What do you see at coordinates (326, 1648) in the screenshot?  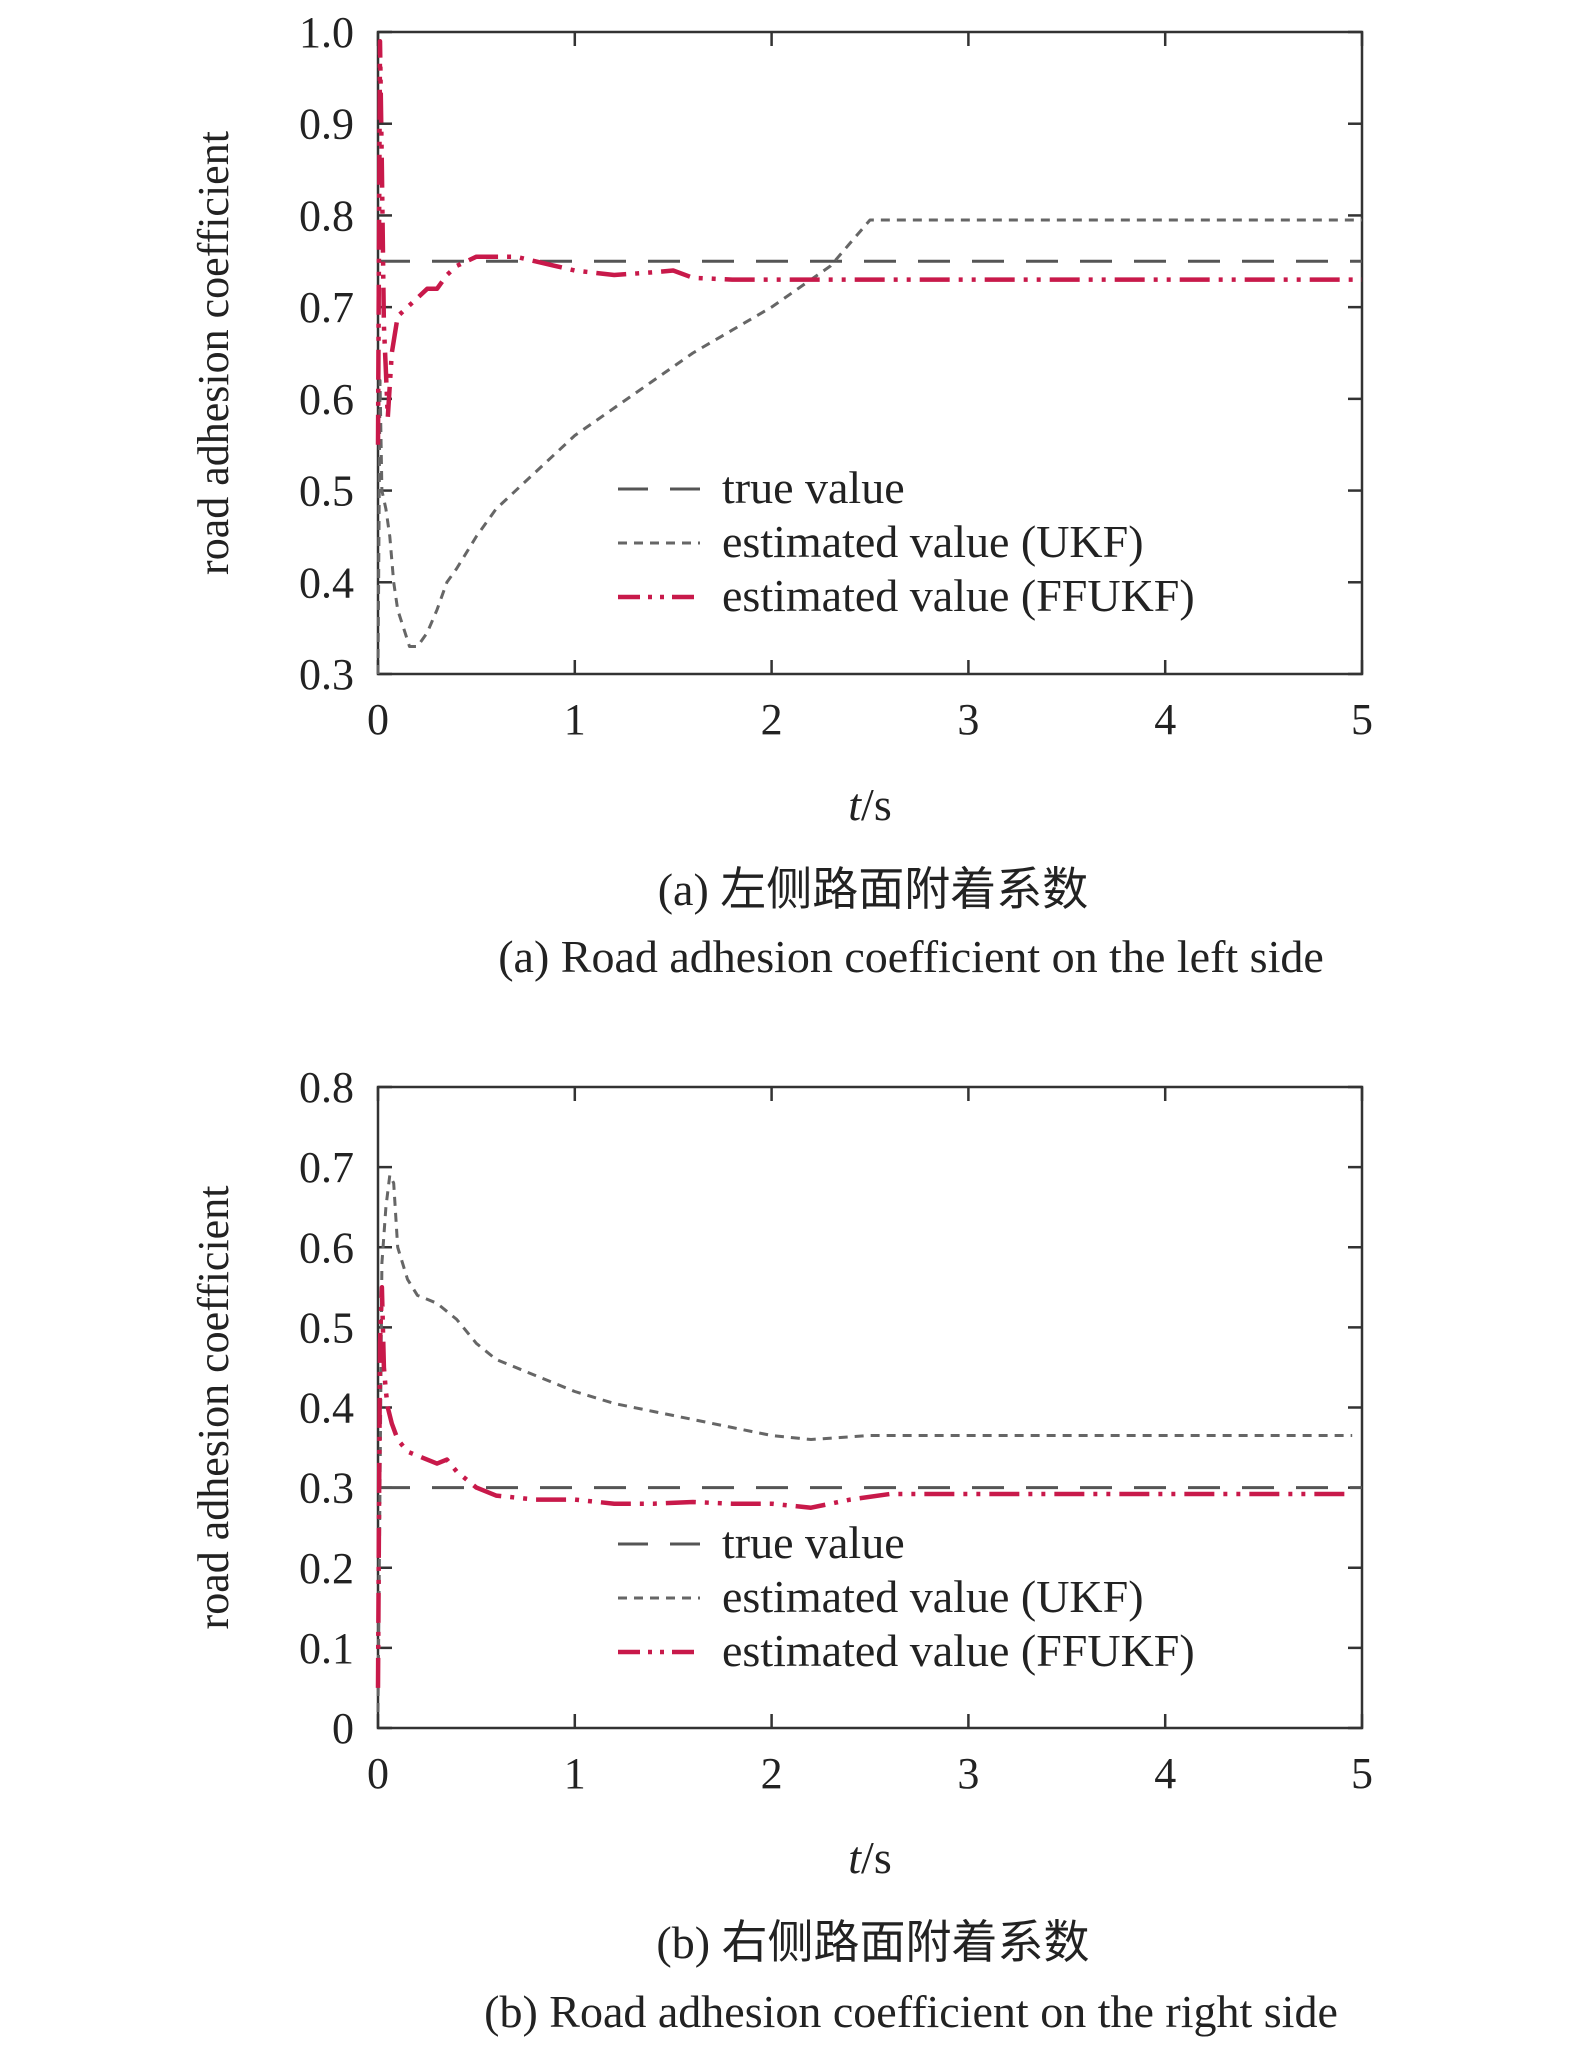 I see `y-tick-label: 0.1` at bounding box center [326, 1648].